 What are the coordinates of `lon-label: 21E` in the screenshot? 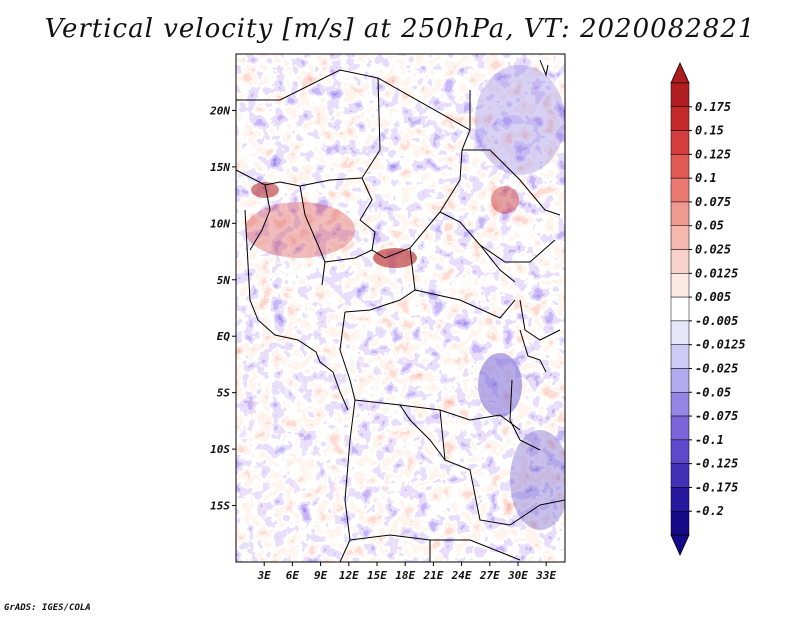 It's located at (432, 575).